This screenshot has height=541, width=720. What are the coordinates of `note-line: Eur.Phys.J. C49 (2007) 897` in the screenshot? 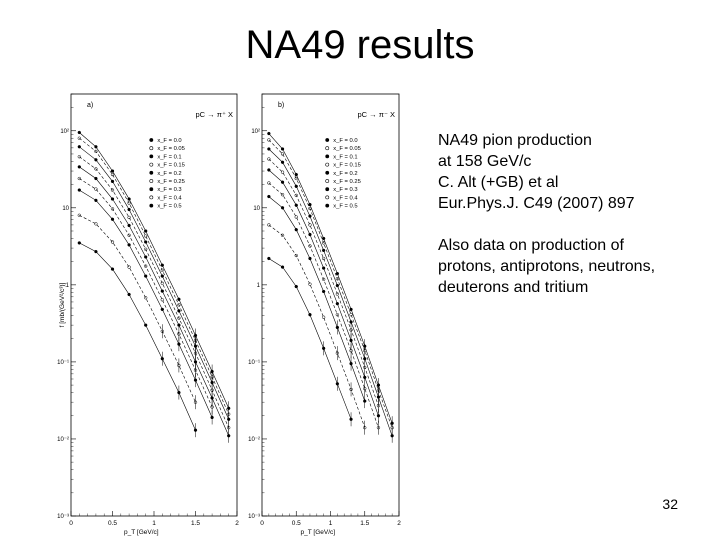 It's located at (536, 203).